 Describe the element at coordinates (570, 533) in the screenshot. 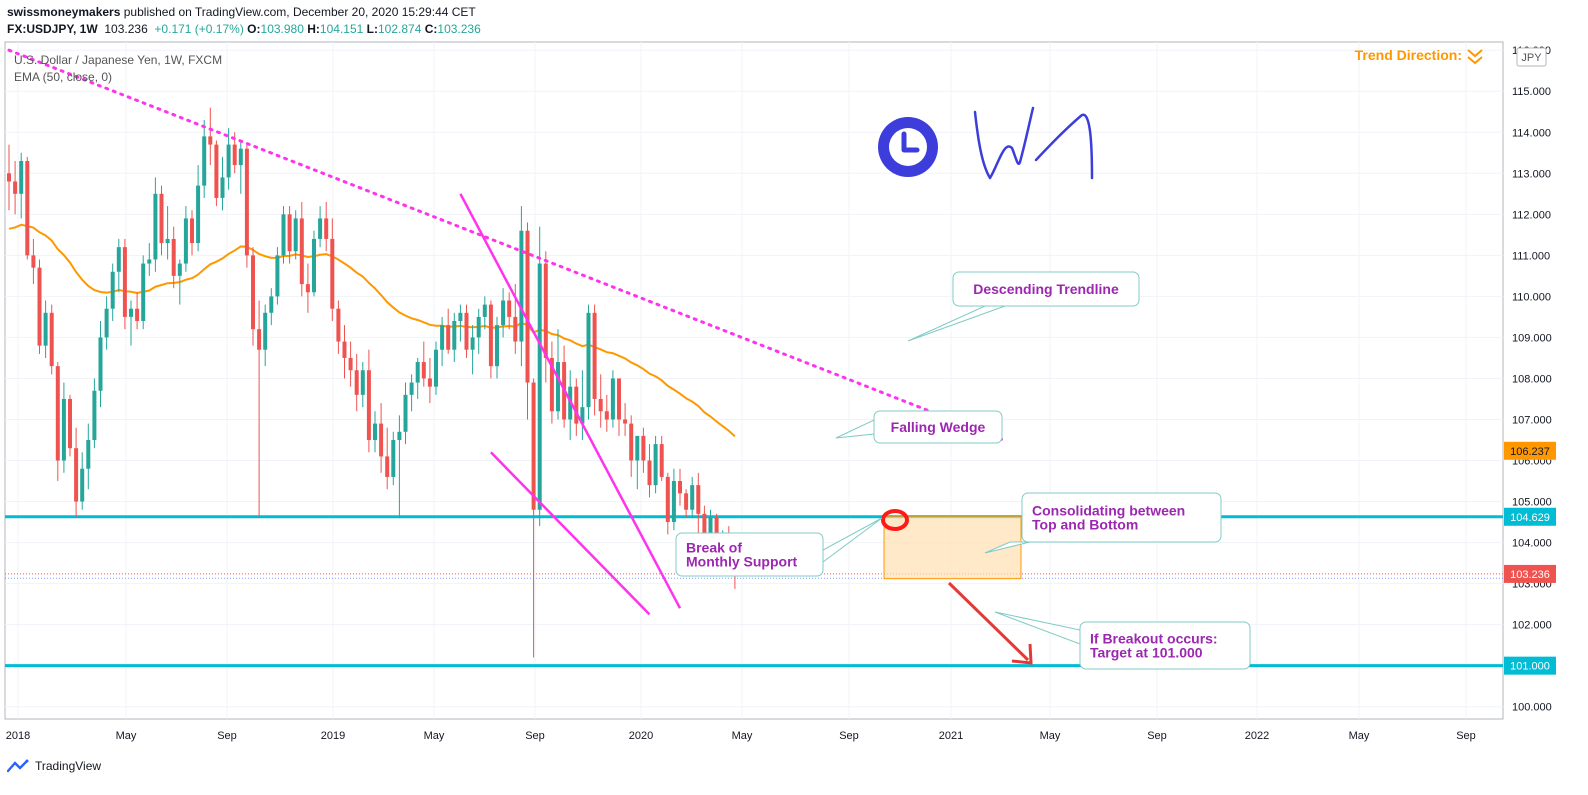

I see `wedge-lower-line` at that location.